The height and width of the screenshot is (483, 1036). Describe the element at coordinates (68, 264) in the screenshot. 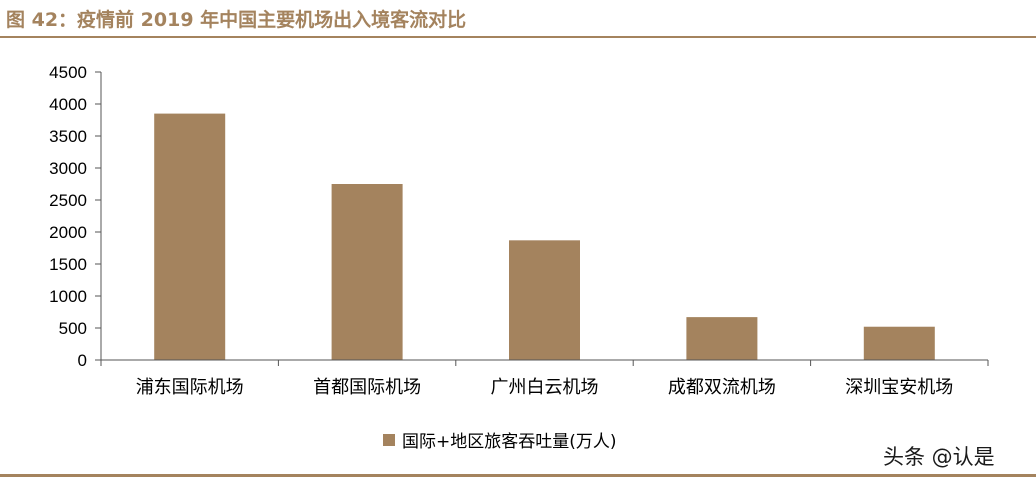

I see `y-tick-label: 1500` at that location.